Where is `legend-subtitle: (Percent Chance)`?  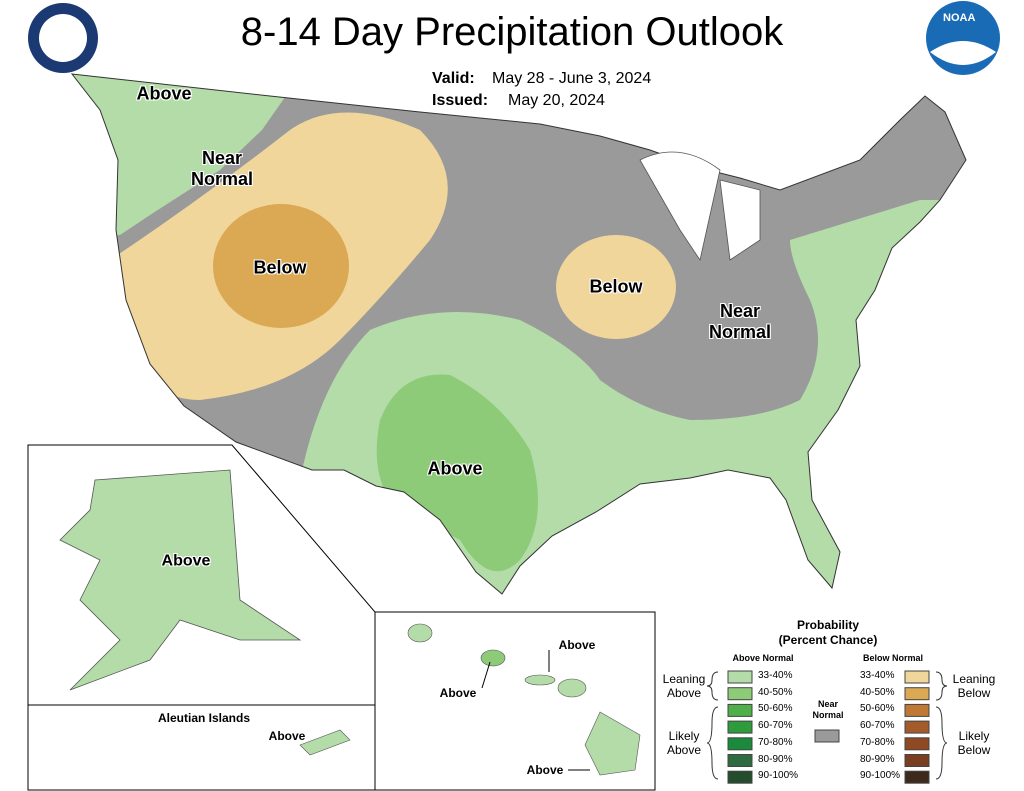 legend-subtitle: (Percent Chance) is located at coordinates (828, 640).